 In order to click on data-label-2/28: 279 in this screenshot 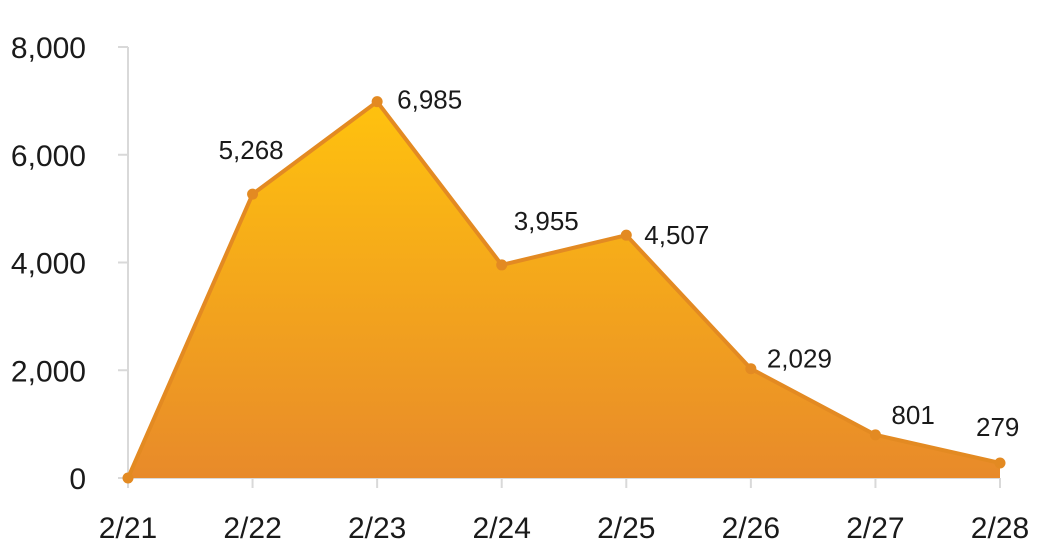, I will do `click(997, 427)`.